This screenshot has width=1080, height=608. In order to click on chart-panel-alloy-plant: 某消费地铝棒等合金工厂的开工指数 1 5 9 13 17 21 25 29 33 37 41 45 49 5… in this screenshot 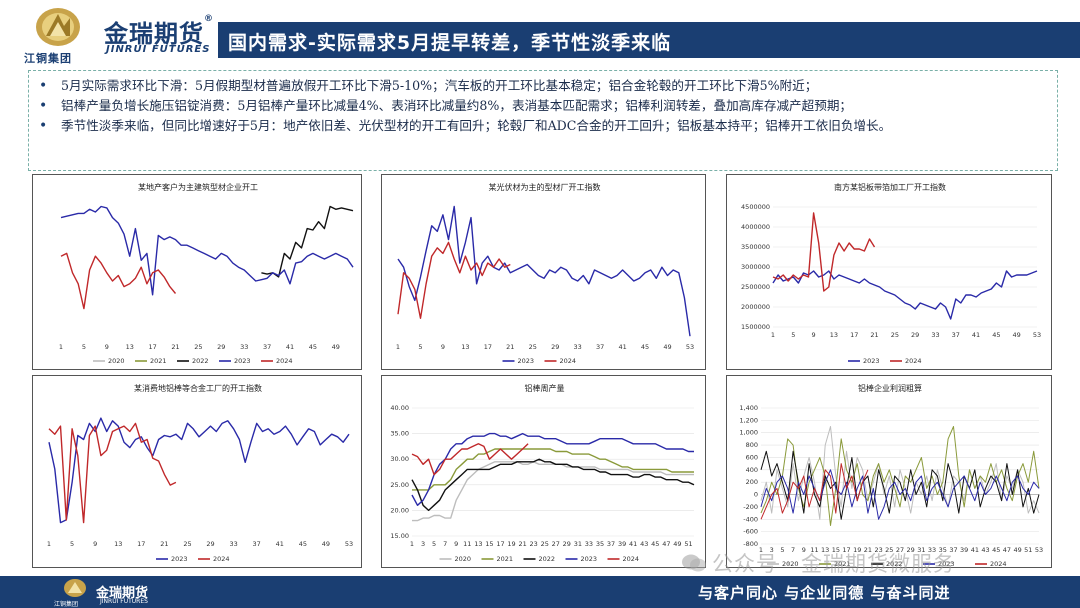, I will do `click(197, 471)`.